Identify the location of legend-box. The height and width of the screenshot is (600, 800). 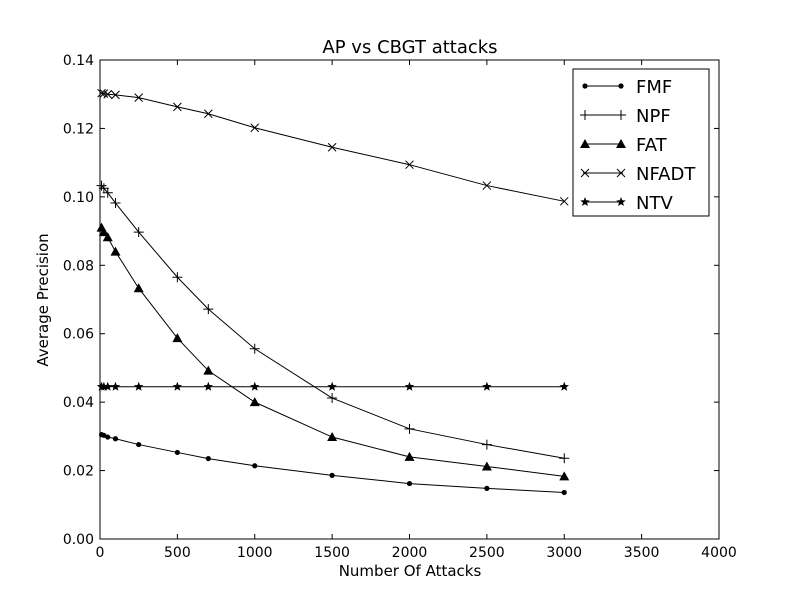
(641, 142).